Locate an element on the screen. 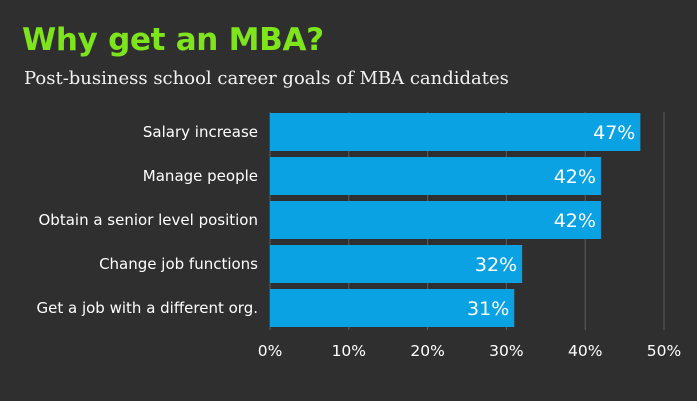  data-label: 32% is located at coordinates (496, 265).